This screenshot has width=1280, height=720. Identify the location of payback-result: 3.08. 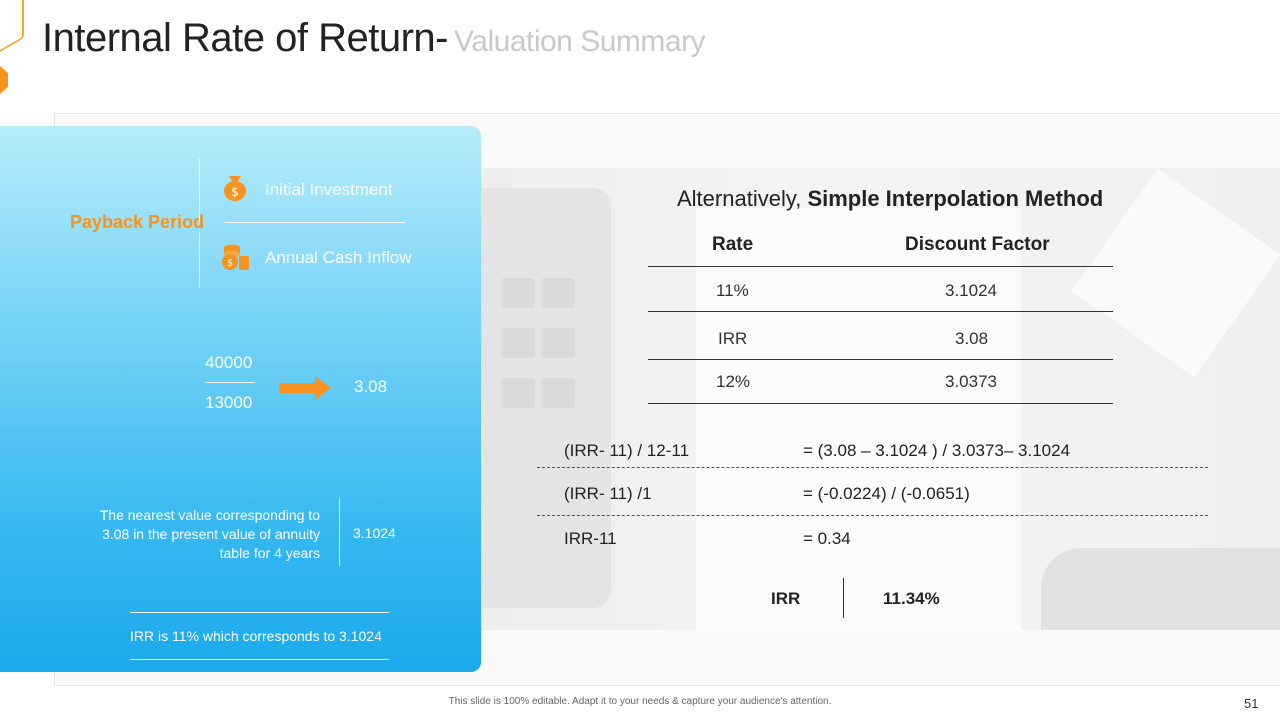
(371, 386).